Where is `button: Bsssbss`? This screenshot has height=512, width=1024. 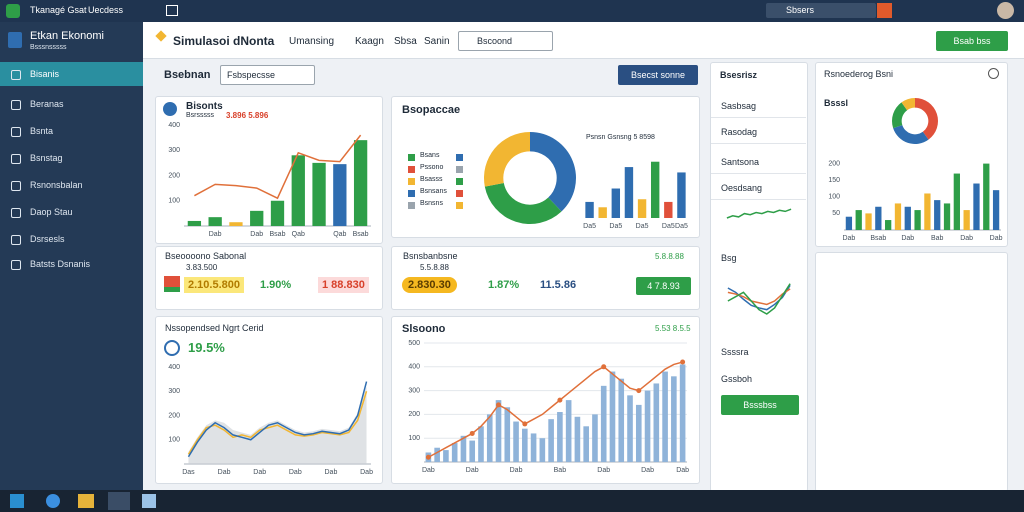 button: Bsssbss is located at coordinates (760, 405).